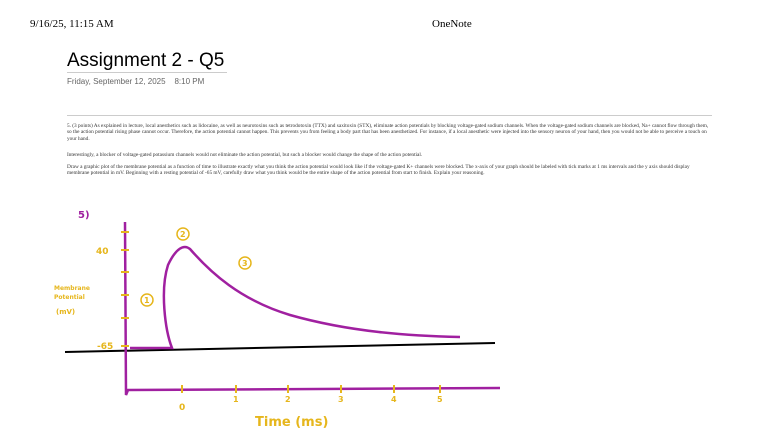  Describe the element at coordinates (288, 399) in the screenshot. I see `x-label: 2` at that location.